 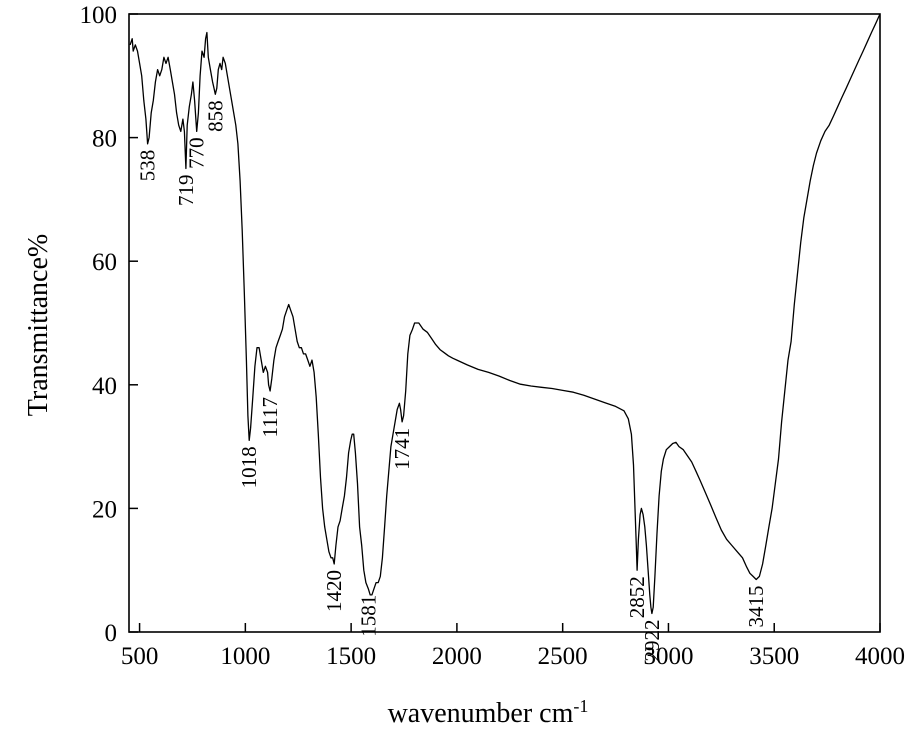 What do you see at coordinates (652, 640) in the screenshot?
I see `peak-label: 2922` at bounding box center [652, 640].